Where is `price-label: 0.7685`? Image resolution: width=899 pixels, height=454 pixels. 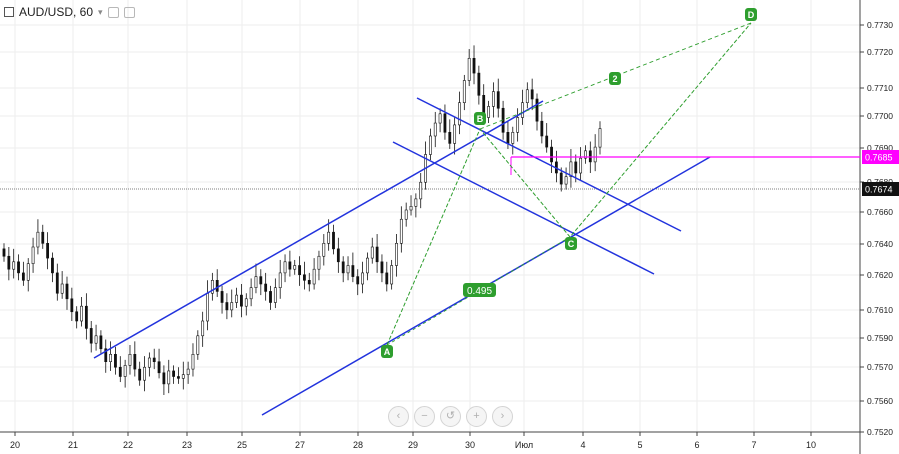 price-label: 0.7685 is located at coordinates (879, 158).